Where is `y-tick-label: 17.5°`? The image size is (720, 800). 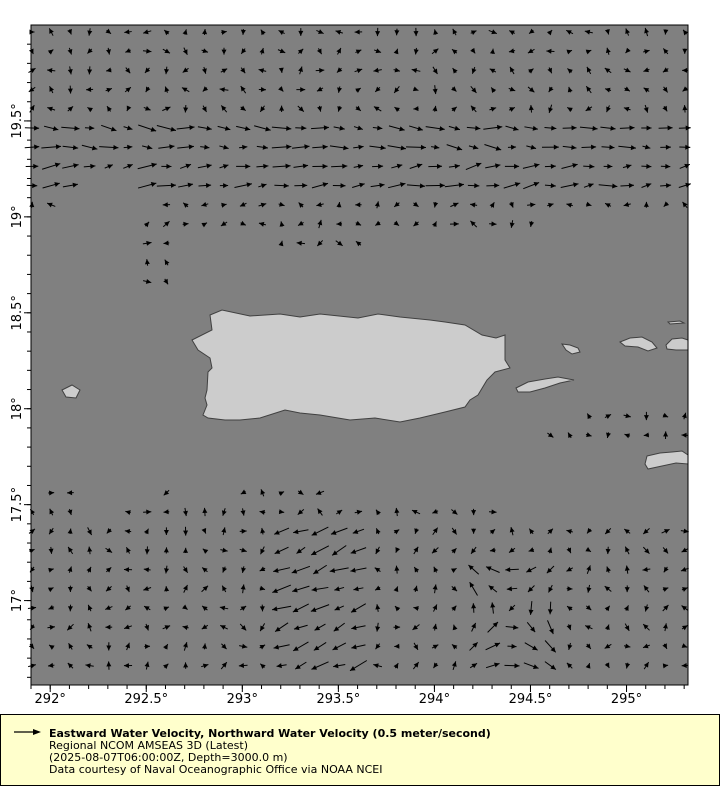 y-tick-label: 17.5° is located at coordinates (17, 504).